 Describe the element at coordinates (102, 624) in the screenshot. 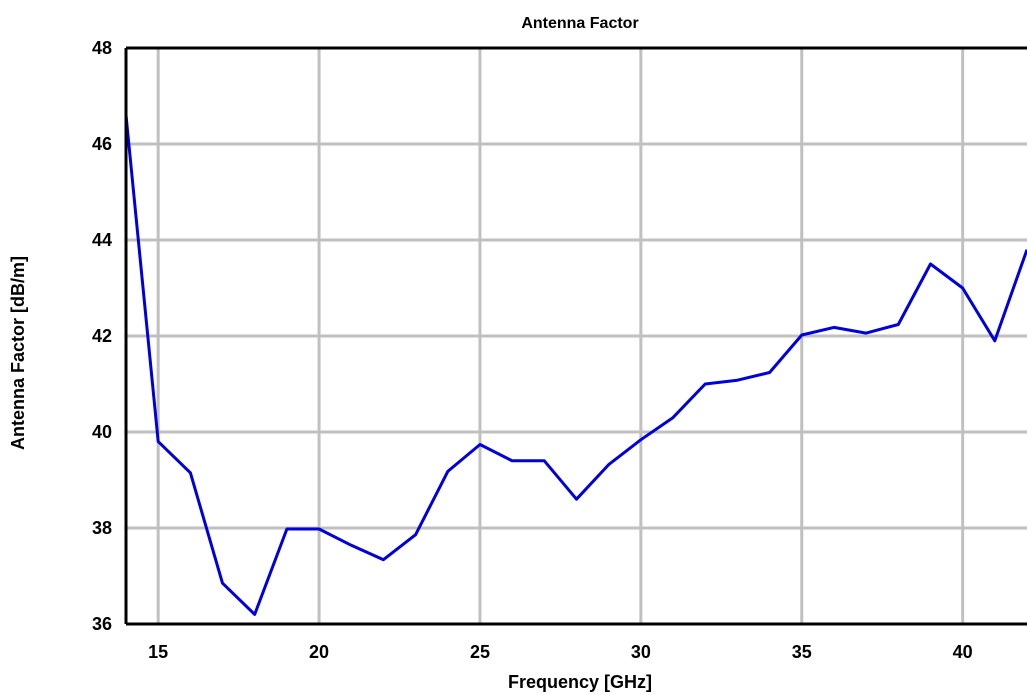

I see `y-tick-label: 36` at that location.